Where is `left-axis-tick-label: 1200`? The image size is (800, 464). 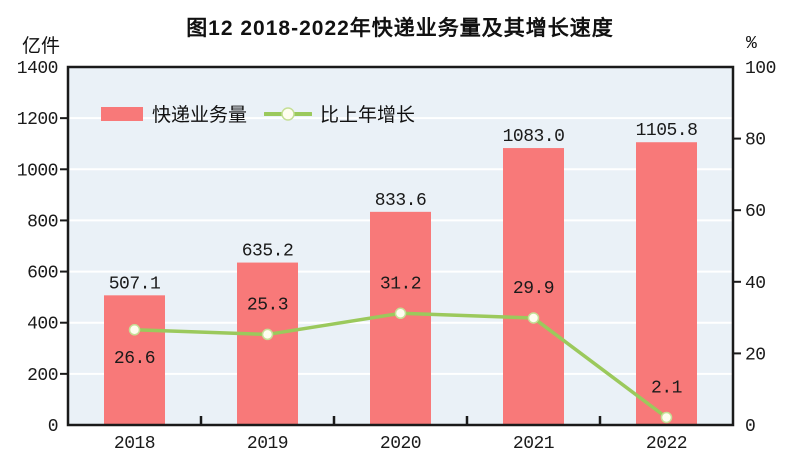 left-axis-tick-label: 1200 is located at coordinates (37, 120).